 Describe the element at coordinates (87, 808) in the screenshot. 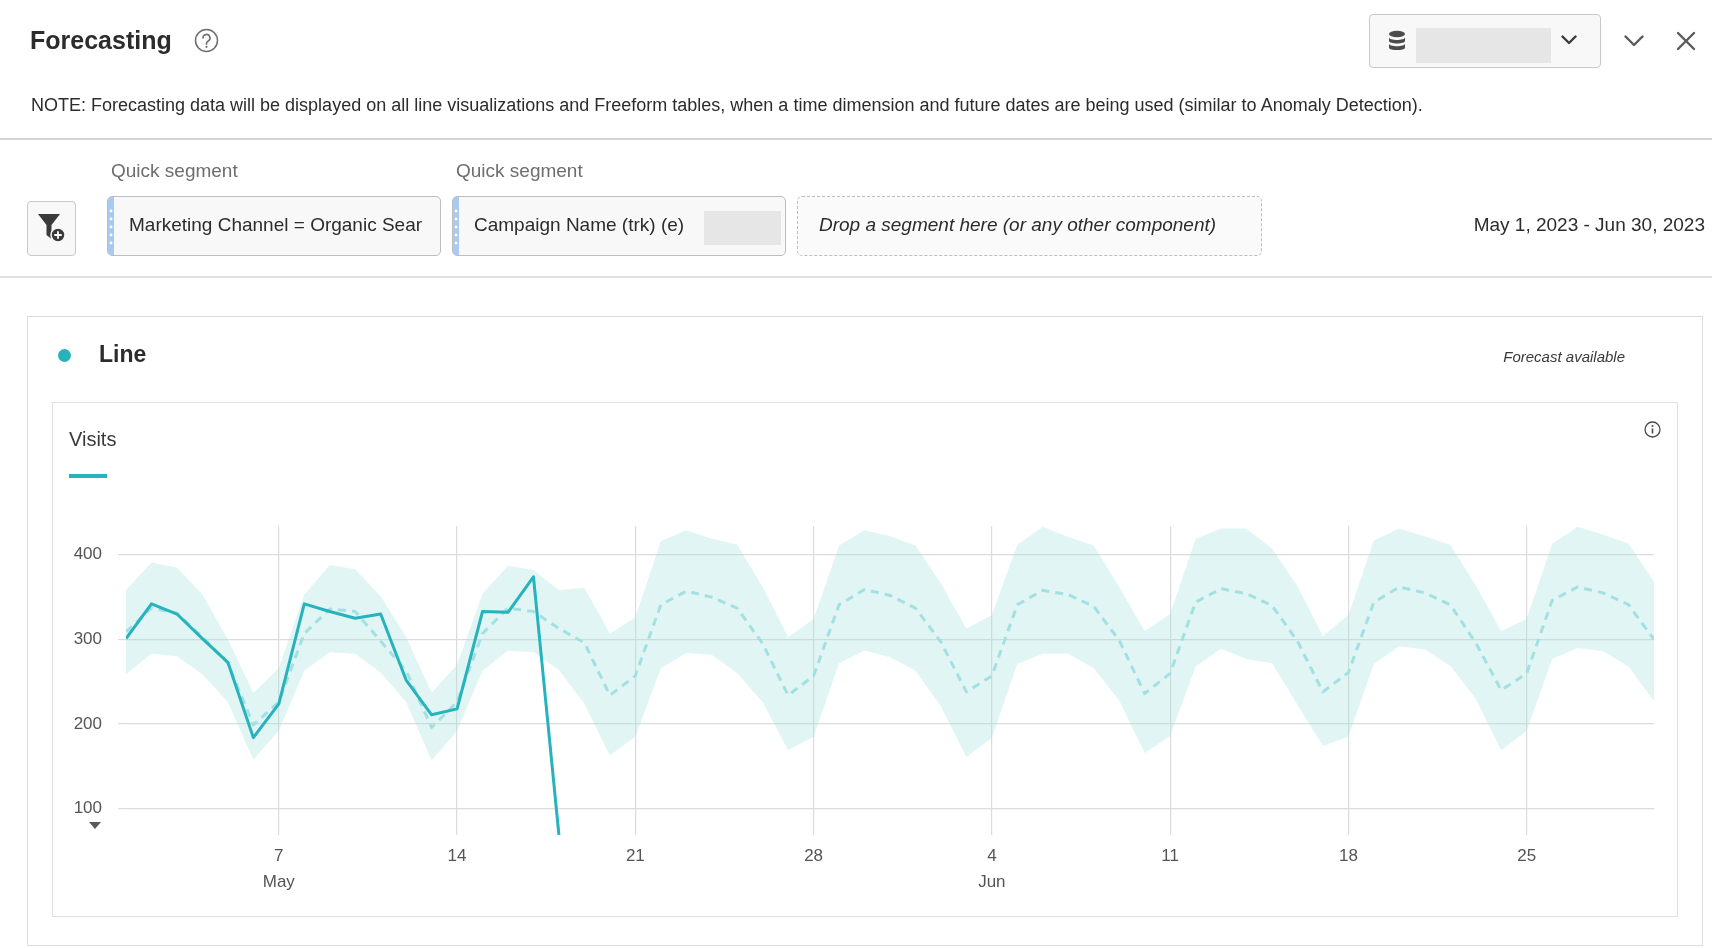

I see `y-tick-label: 100` at that location.